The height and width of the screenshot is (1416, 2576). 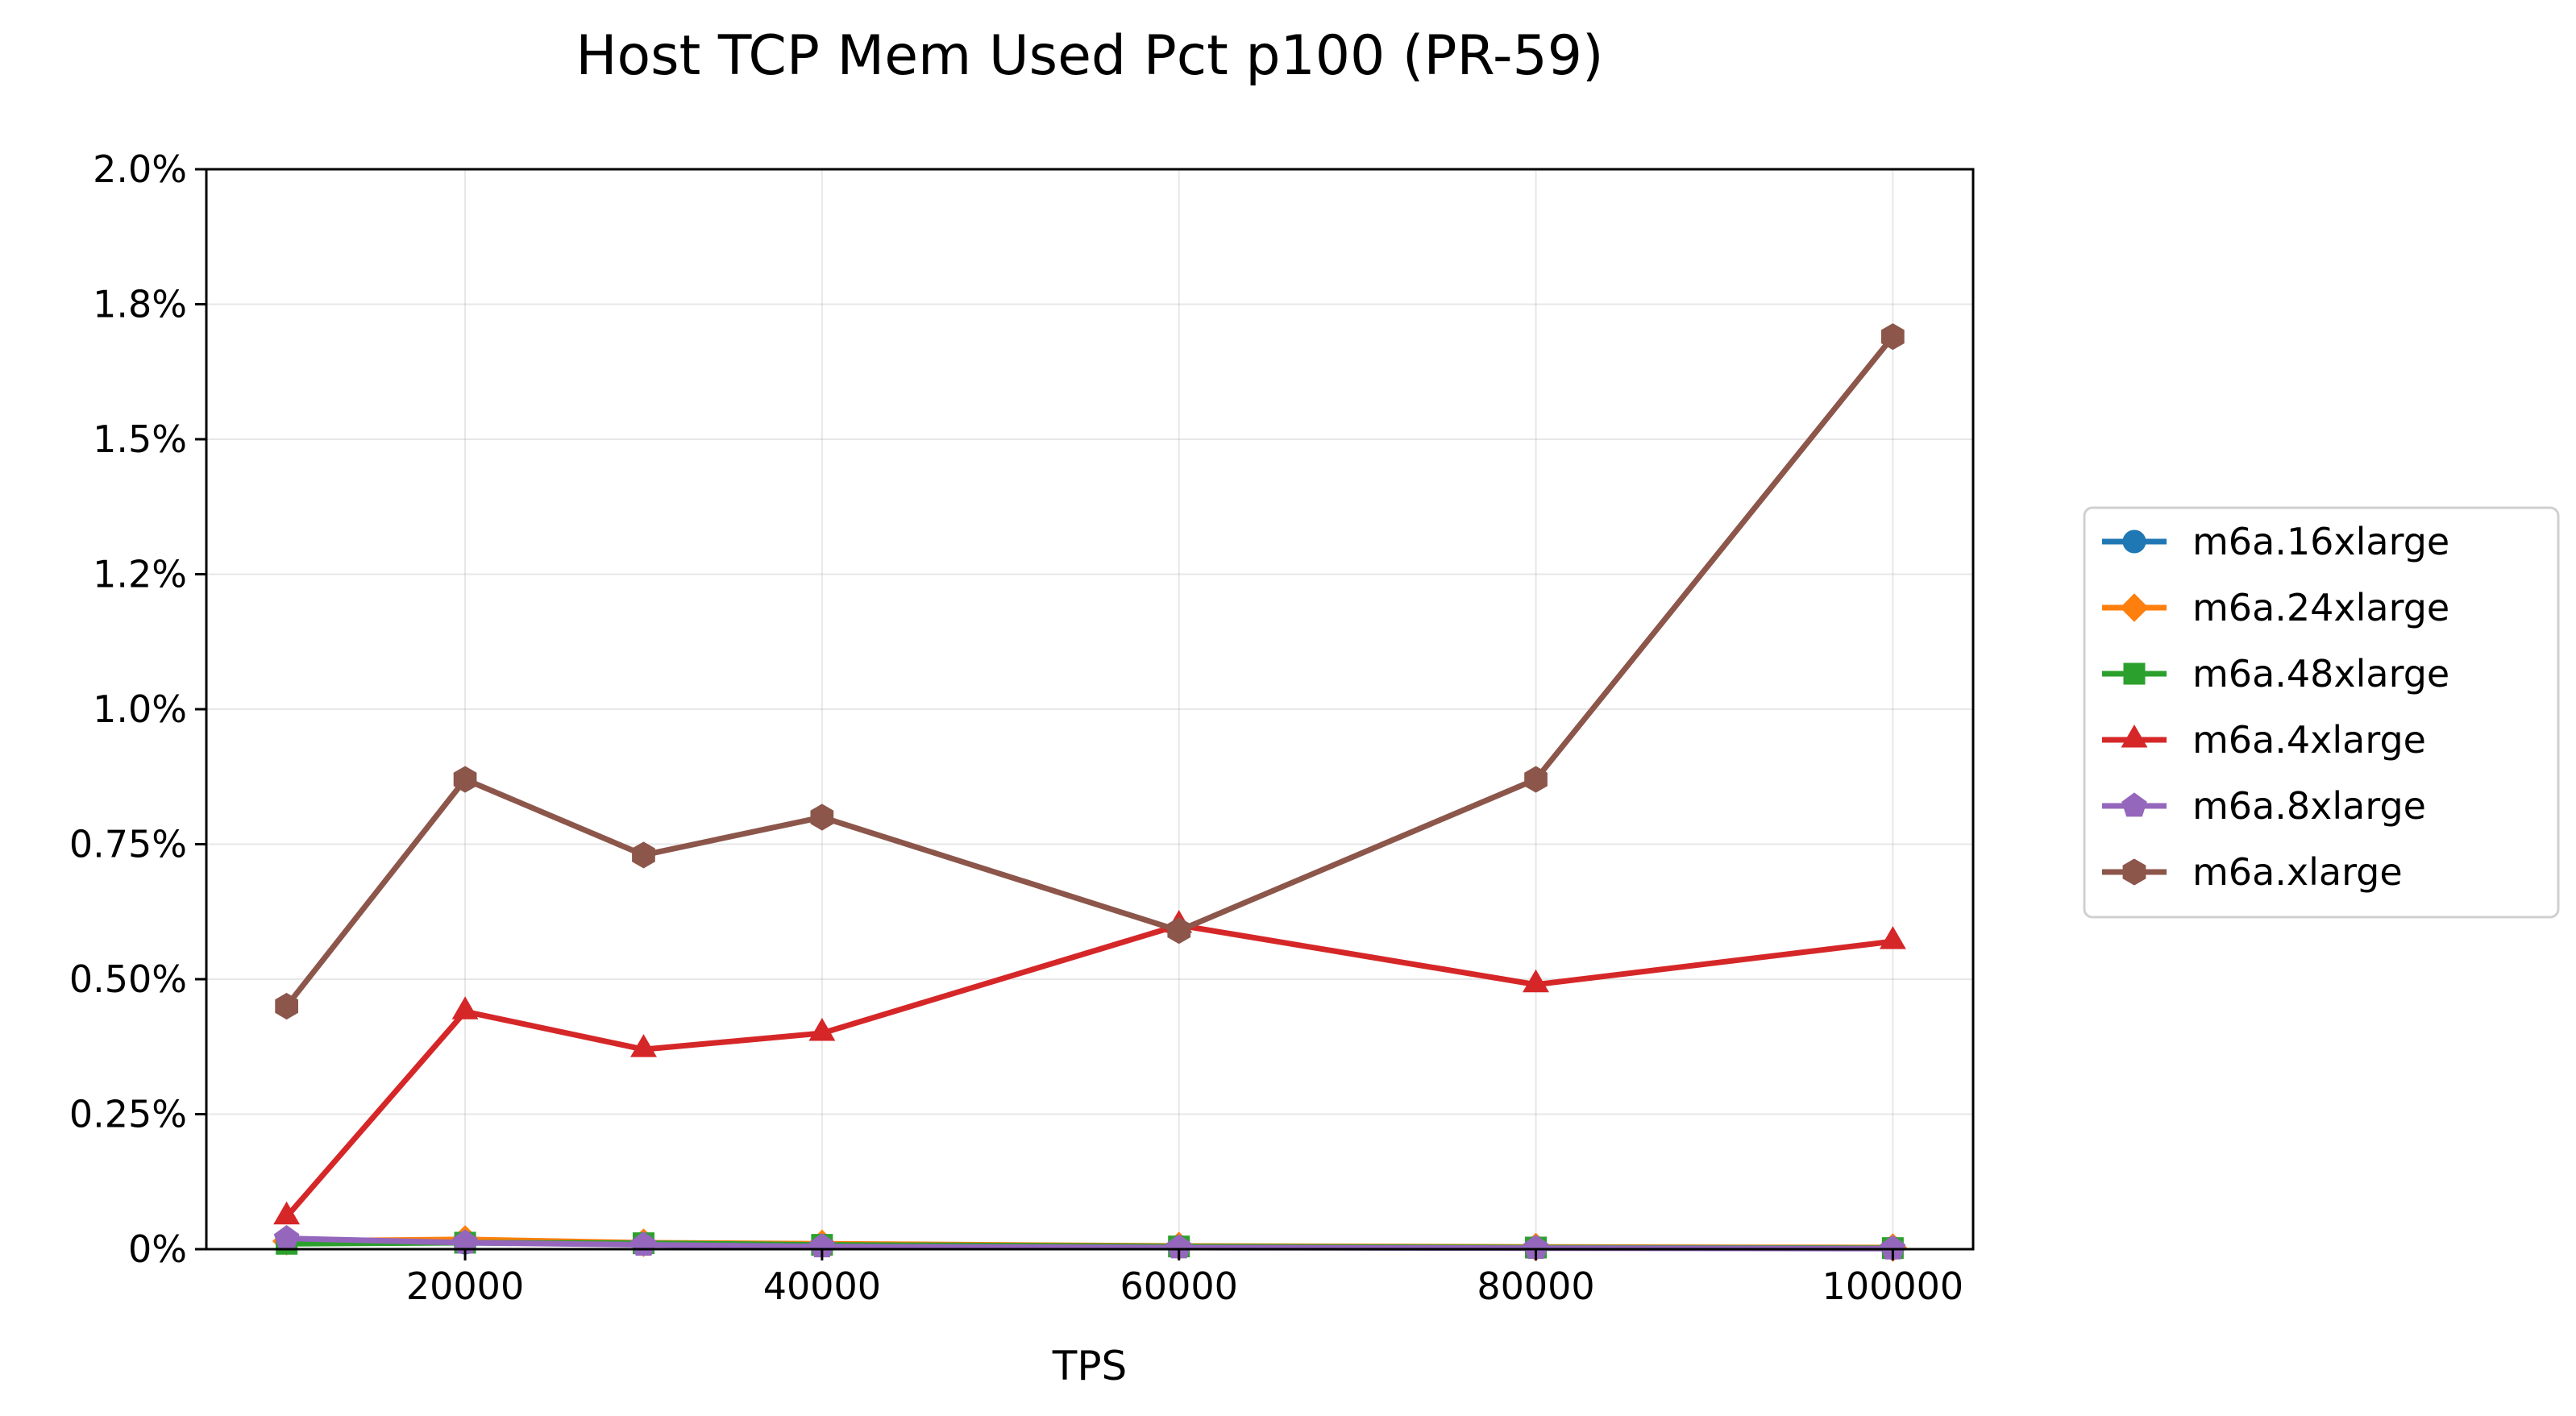 I want to click on chart-title: Host TCP Mem Used Pct p100 (PR-59), so click(x=1089, y=56).